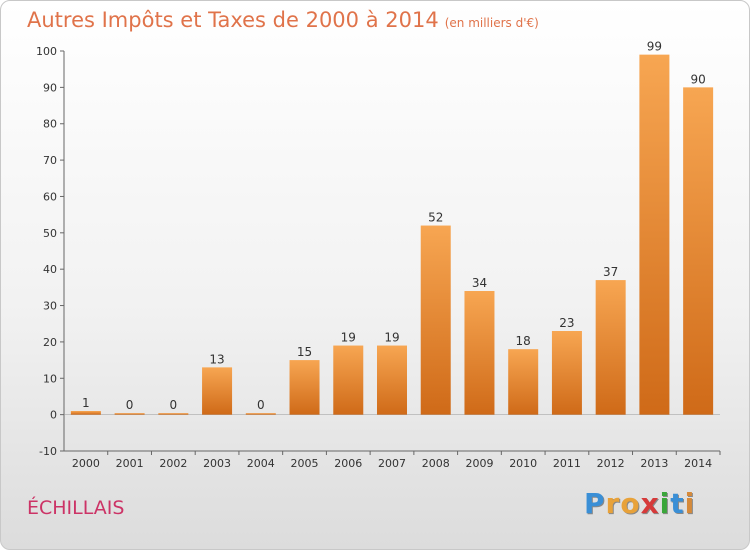 The width and height of the screenshot is (750, 550). What do you see at coordinates (654, 463) in the screenshot?
I see `x-tick-label: 2013` at bounding box center [654, 463].